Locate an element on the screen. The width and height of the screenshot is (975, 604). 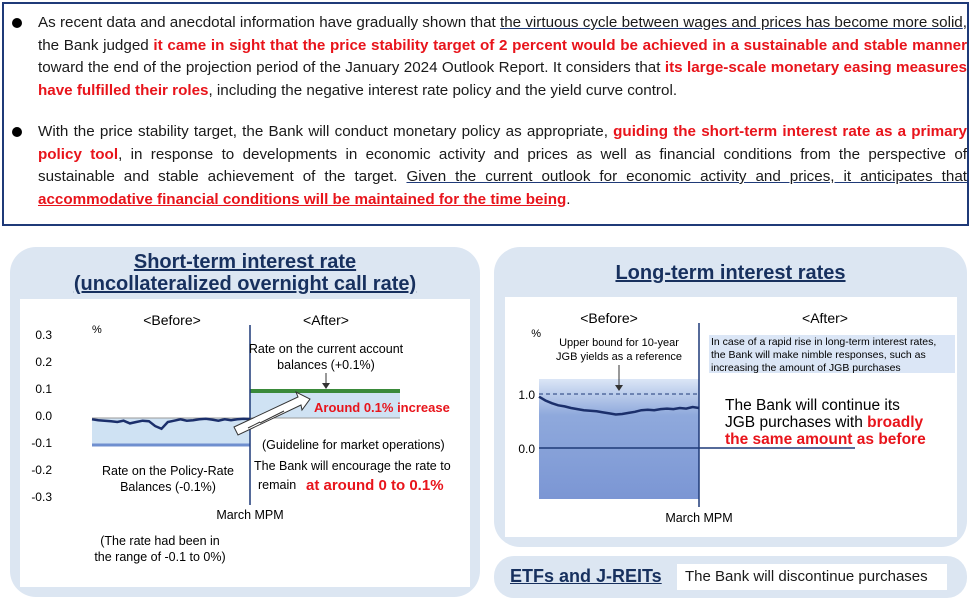
rapid-rise-highlight is located at coordinates (832, 354).